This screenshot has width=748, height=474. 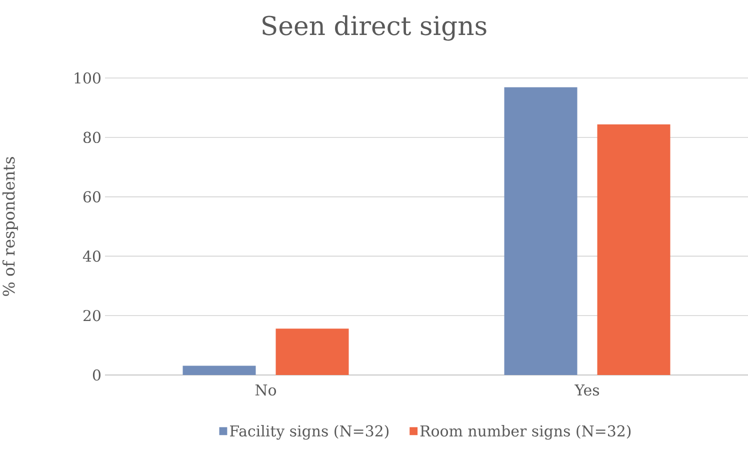 What do you see at coordinates (374, 28) in the screenshot?
I see `chart-title: Seen direct signs` at bounding box center [374, 28].